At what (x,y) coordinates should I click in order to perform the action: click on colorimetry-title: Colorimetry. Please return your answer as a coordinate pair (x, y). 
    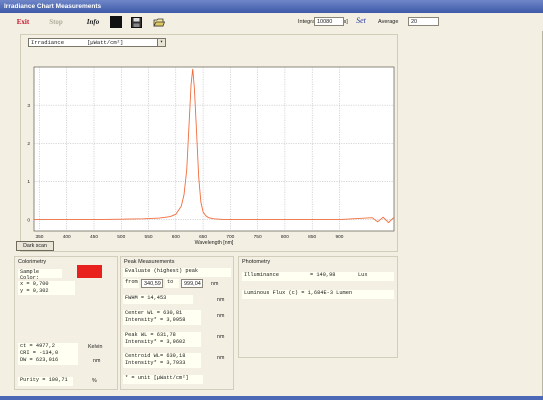
    Looking at the image, I should click on (32, 262).